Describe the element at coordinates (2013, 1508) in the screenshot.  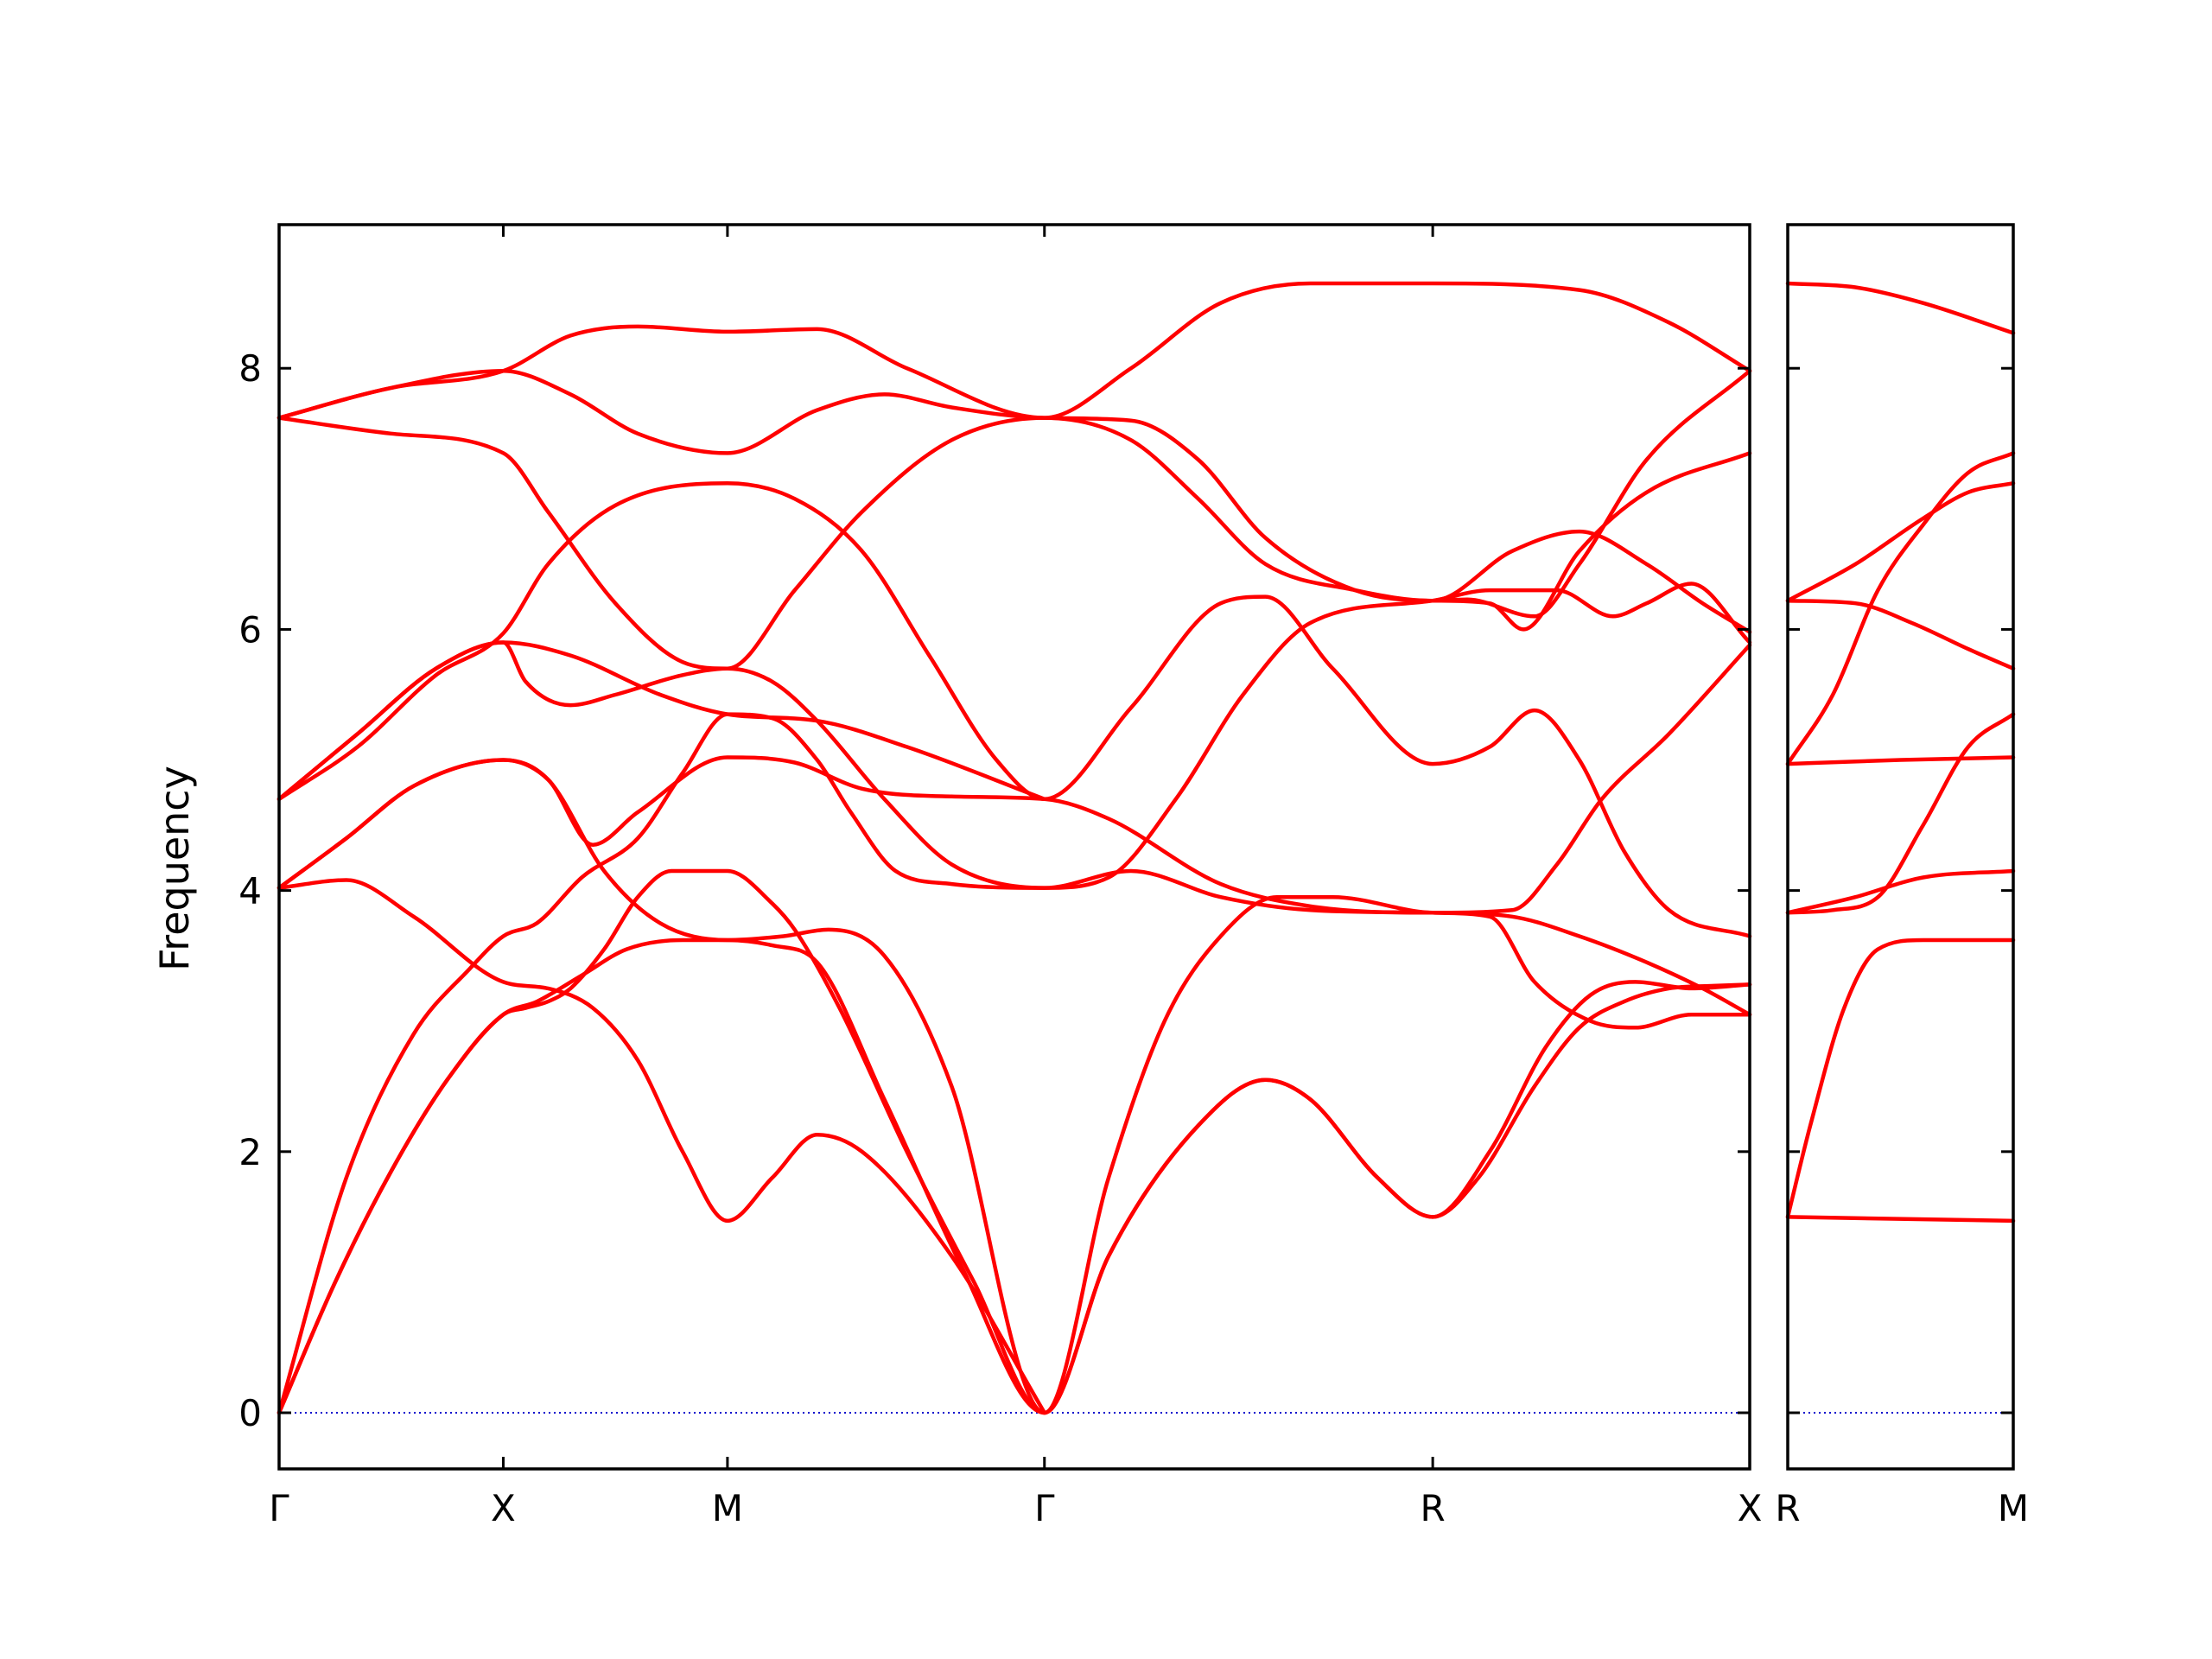
I see `xtick-label-side-1: M` at that location.